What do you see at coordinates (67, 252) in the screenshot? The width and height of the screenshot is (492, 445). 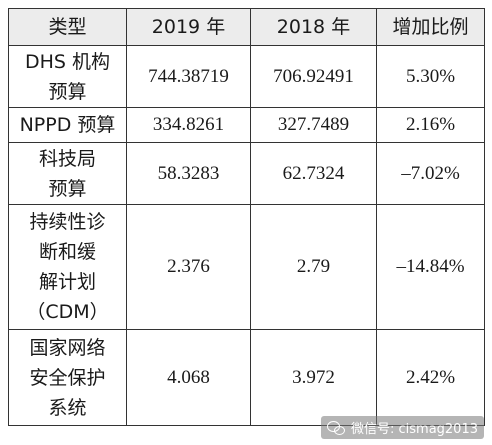 I see `type-line: 断和缓` at bounding box center [67, 252].